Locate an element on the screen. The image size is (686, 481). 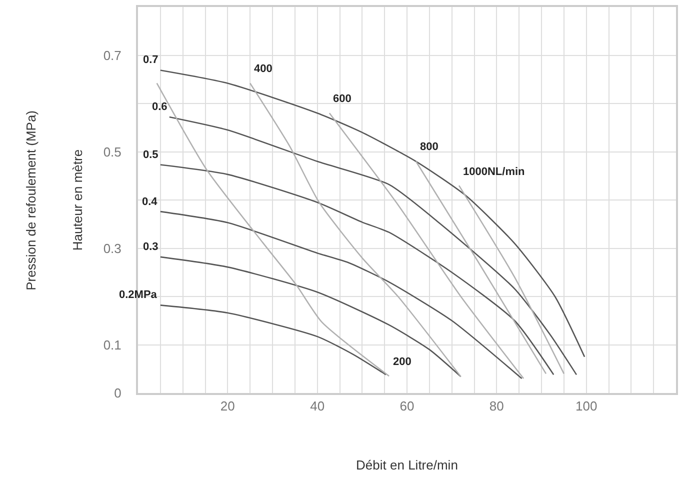
annotation: 1000NL/min is located at coordinates (494, 172).